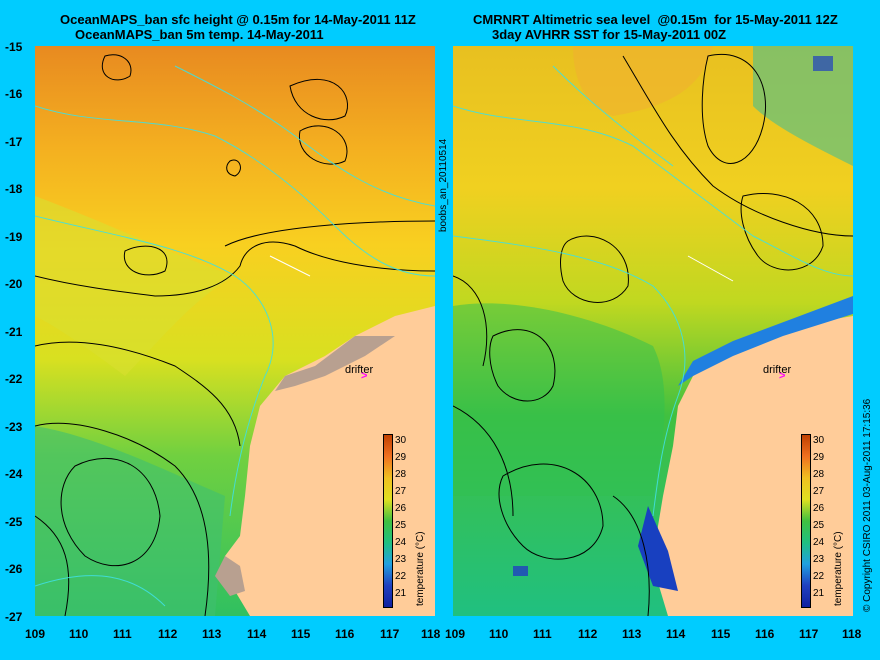  What do you see at coordinates (388, 521) in the screenshot?
I see `left-colorbar` at bounding box center [388, 521].